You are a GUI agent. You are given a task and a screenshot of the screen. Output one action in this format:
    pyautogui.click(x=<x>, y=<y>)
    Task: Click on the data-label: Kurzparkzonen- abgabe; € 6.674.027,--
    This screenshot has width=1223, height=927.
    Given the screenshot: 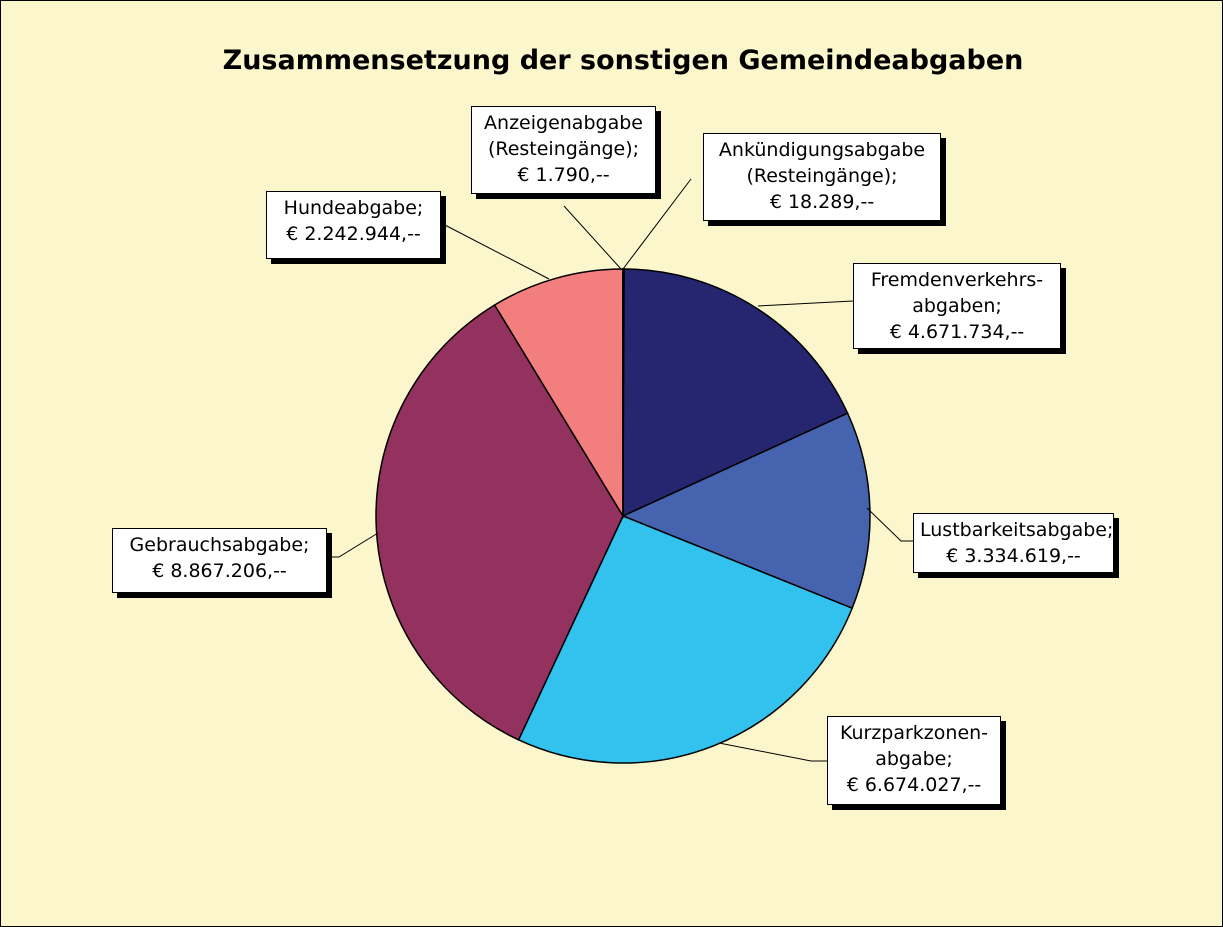 What is the action you would take?
    pyautogui.click(x=914, y=760)
    